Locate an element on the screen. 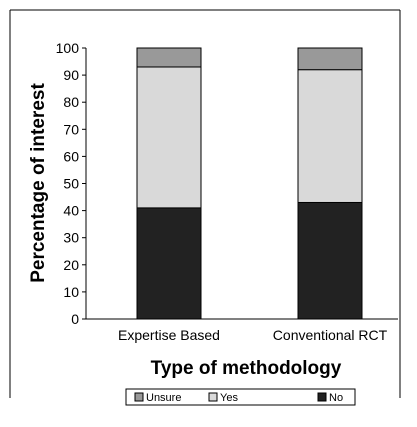 The width and height of the screenshot is (417, 427). x-tick-label: Expertise Based is located at coordinates (169, 335).